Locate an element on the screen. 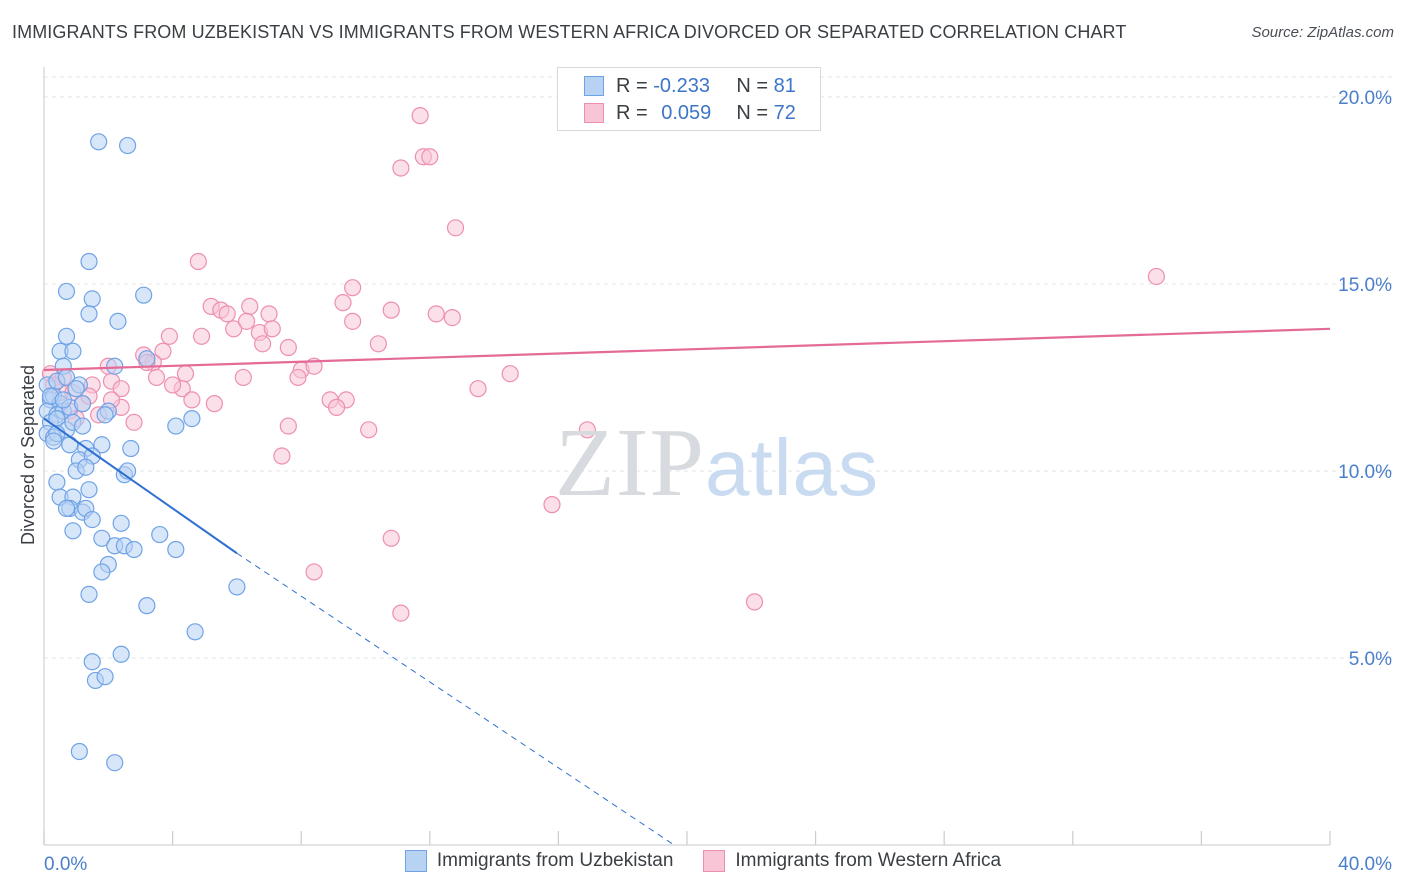 The width and height of the screenshot is (1406, 892). legend-item-uzbekistan: Immigrants from Uzbekistan is located at coordinates (539, 861).